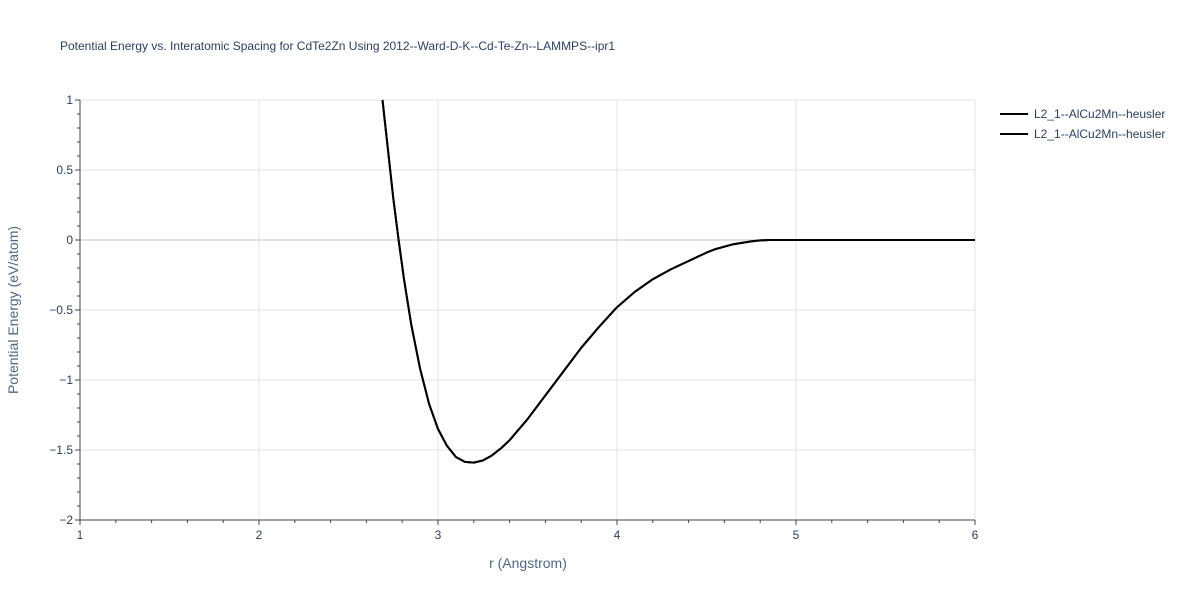 The width and height of the screenshot is (1200, 600). I want to click on y-tick-label: −1.5, so click(61, 450).